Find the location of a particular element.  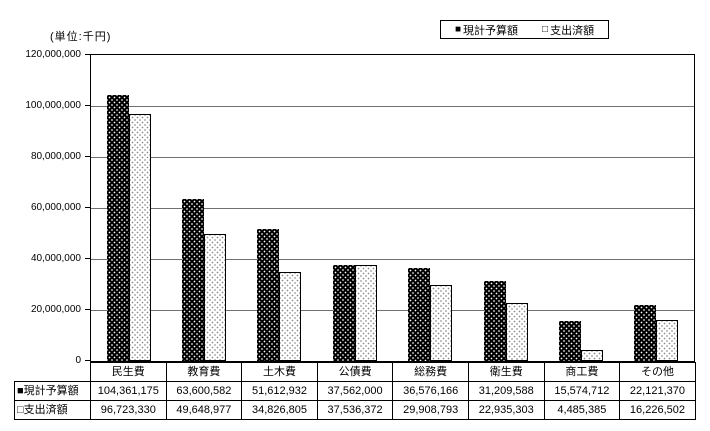

y-axis-tick-label: 20,000,000 is located at coordinates (55, 309).